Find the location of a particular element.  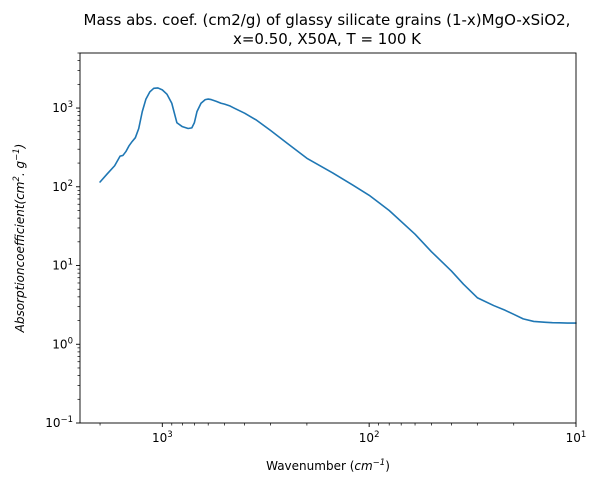

y-tick-label: 10⁻¹ is located at coordinates (59, 422).